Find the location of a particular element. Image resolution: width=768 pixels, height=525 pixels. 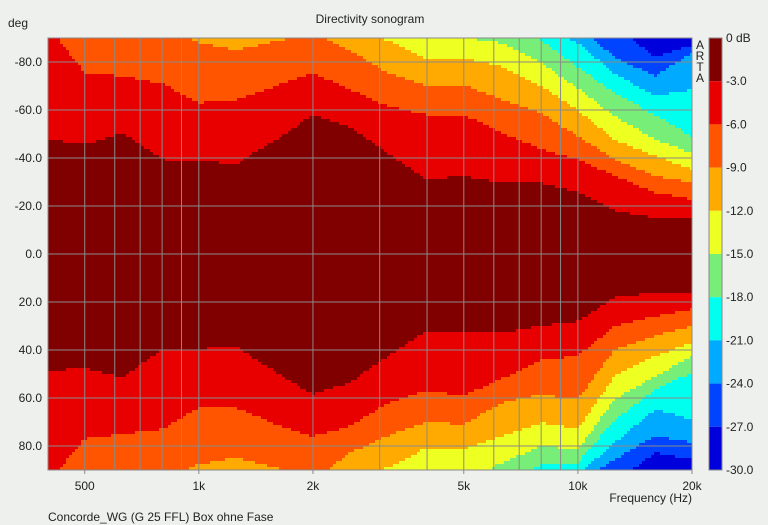

watermark-letter: R is located at coordinates (700, 56).